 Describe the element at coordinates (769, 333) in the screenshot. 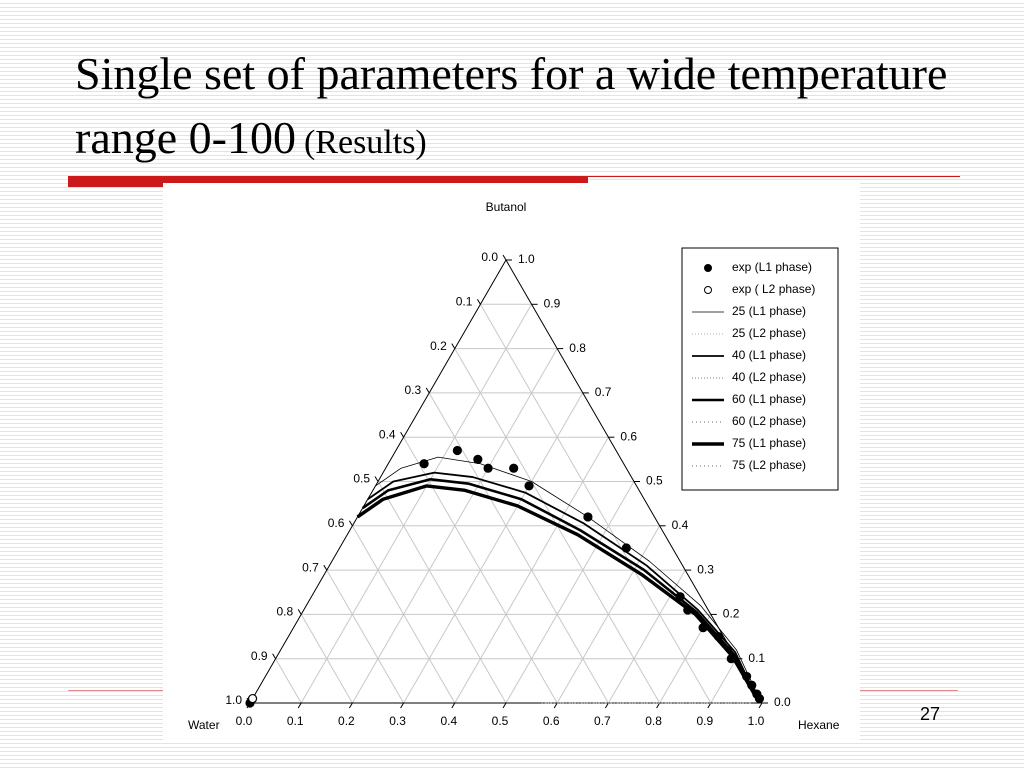

I see `legend-label: 25 (L2 phase)` at that location.